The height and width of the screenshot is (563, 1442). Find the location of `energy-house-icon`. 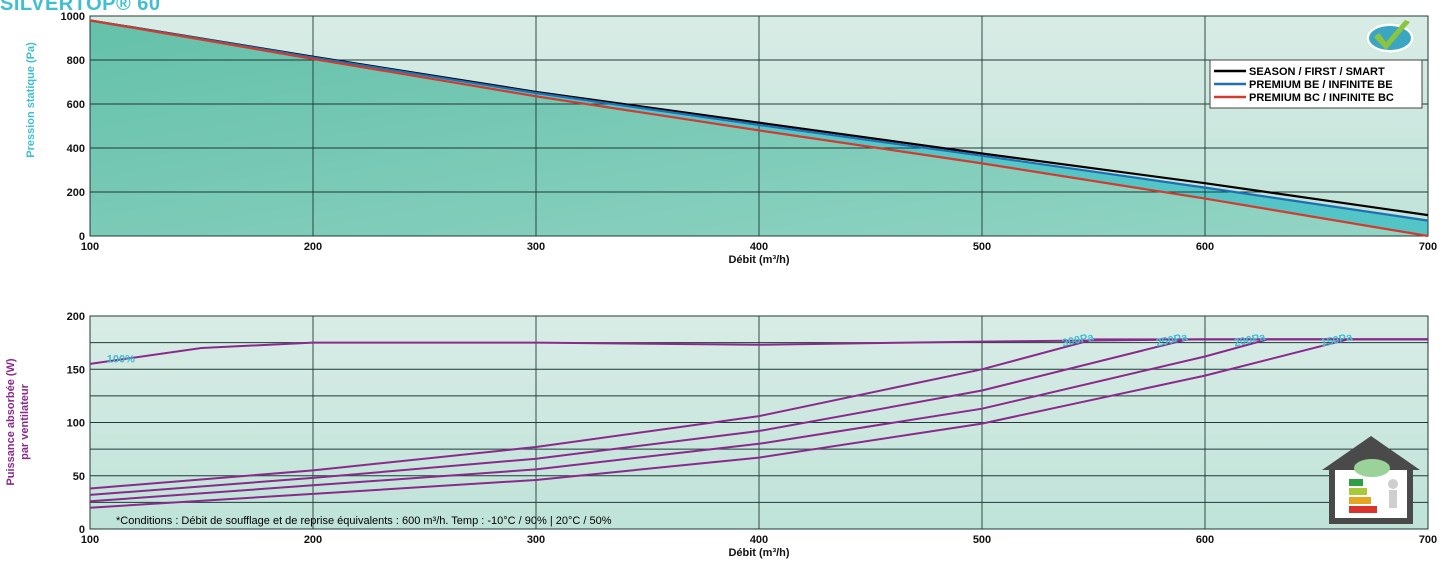

energy-house-icon is located at coordinates (1371, 480).